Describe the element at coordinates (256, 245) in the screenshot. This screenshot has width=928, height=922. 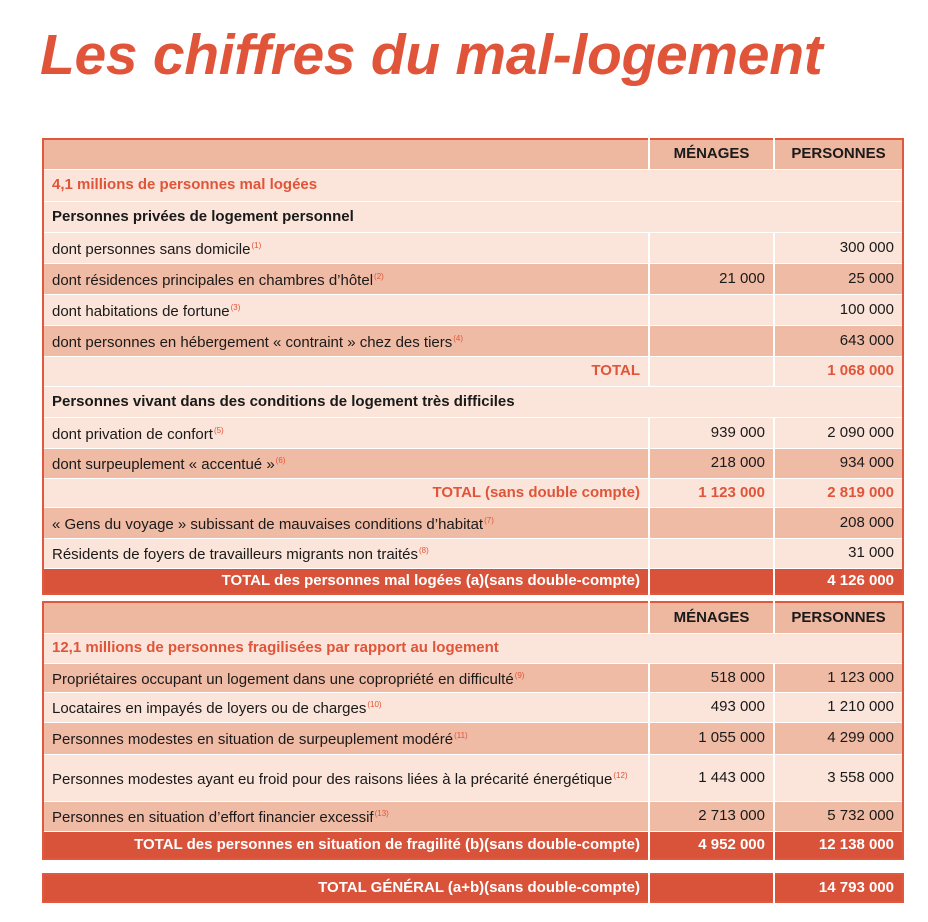
I see `note: (1)` at that location.